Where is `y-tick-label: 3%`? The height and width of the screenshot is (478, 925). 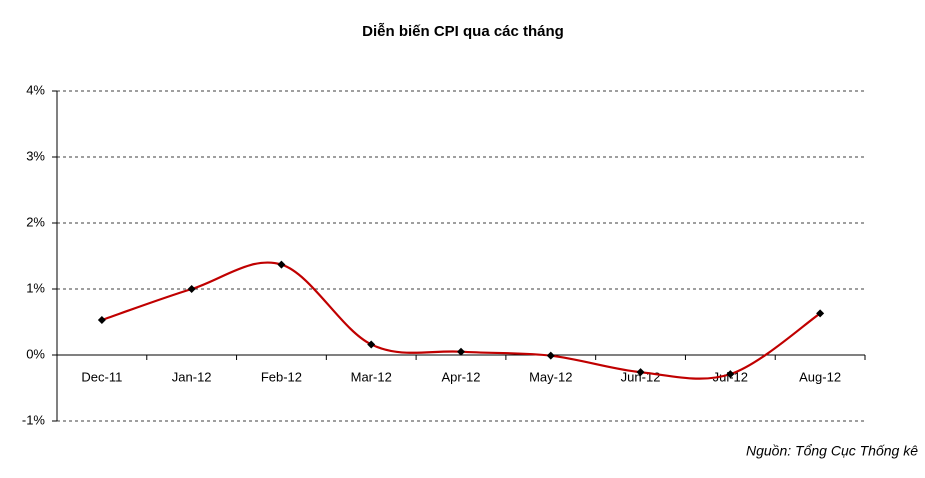 y-tick-label: 3% is located at coordinates (35, 155).